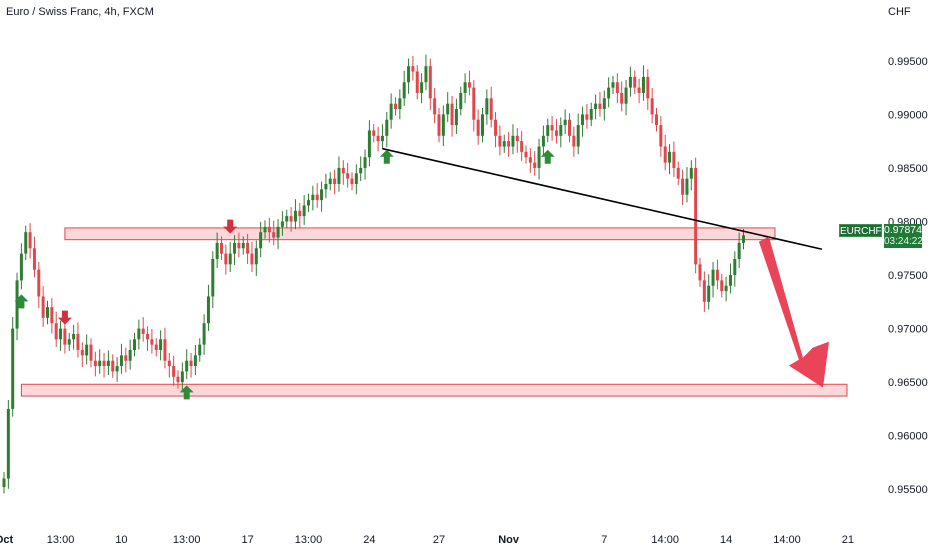  Describe the element at coordinates (908, 330) in the screenshot. I see `price-tick-label: 0.97000` at that location.